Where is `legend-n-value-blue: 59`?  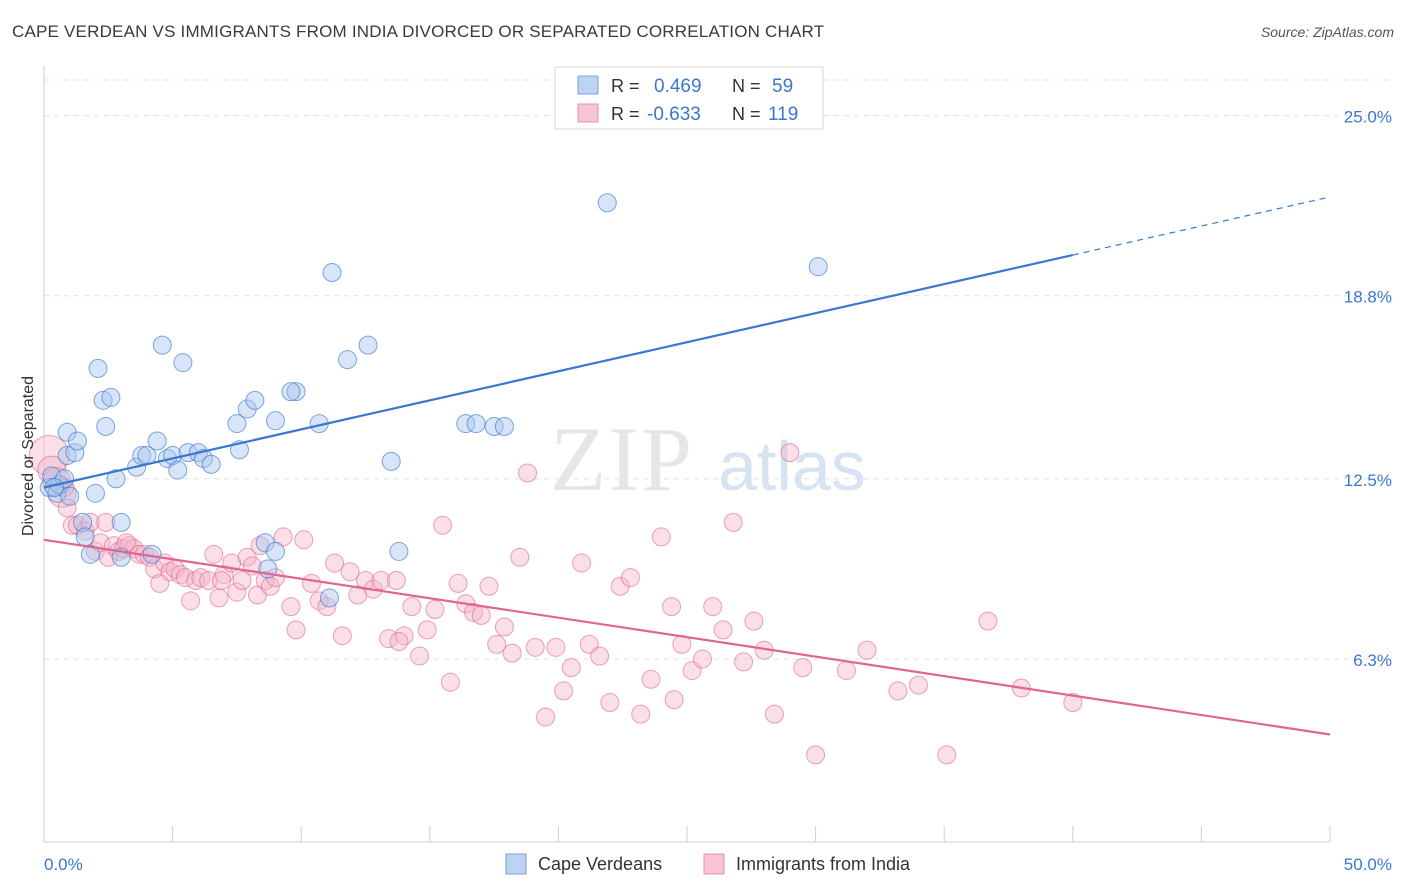
legend-n-value-blue: 59 is located at coordinates (782, 86).